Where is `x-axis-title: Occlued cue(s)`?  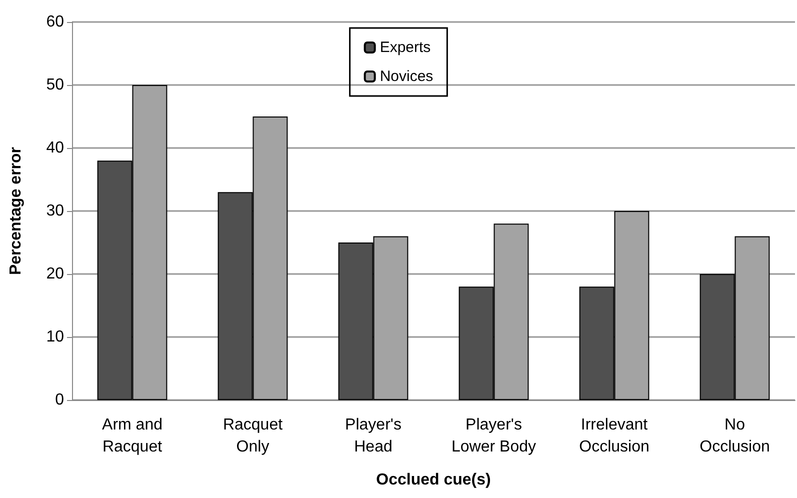
x-axis-title: Occlued cue(s) is located at coordinates (433, 480).